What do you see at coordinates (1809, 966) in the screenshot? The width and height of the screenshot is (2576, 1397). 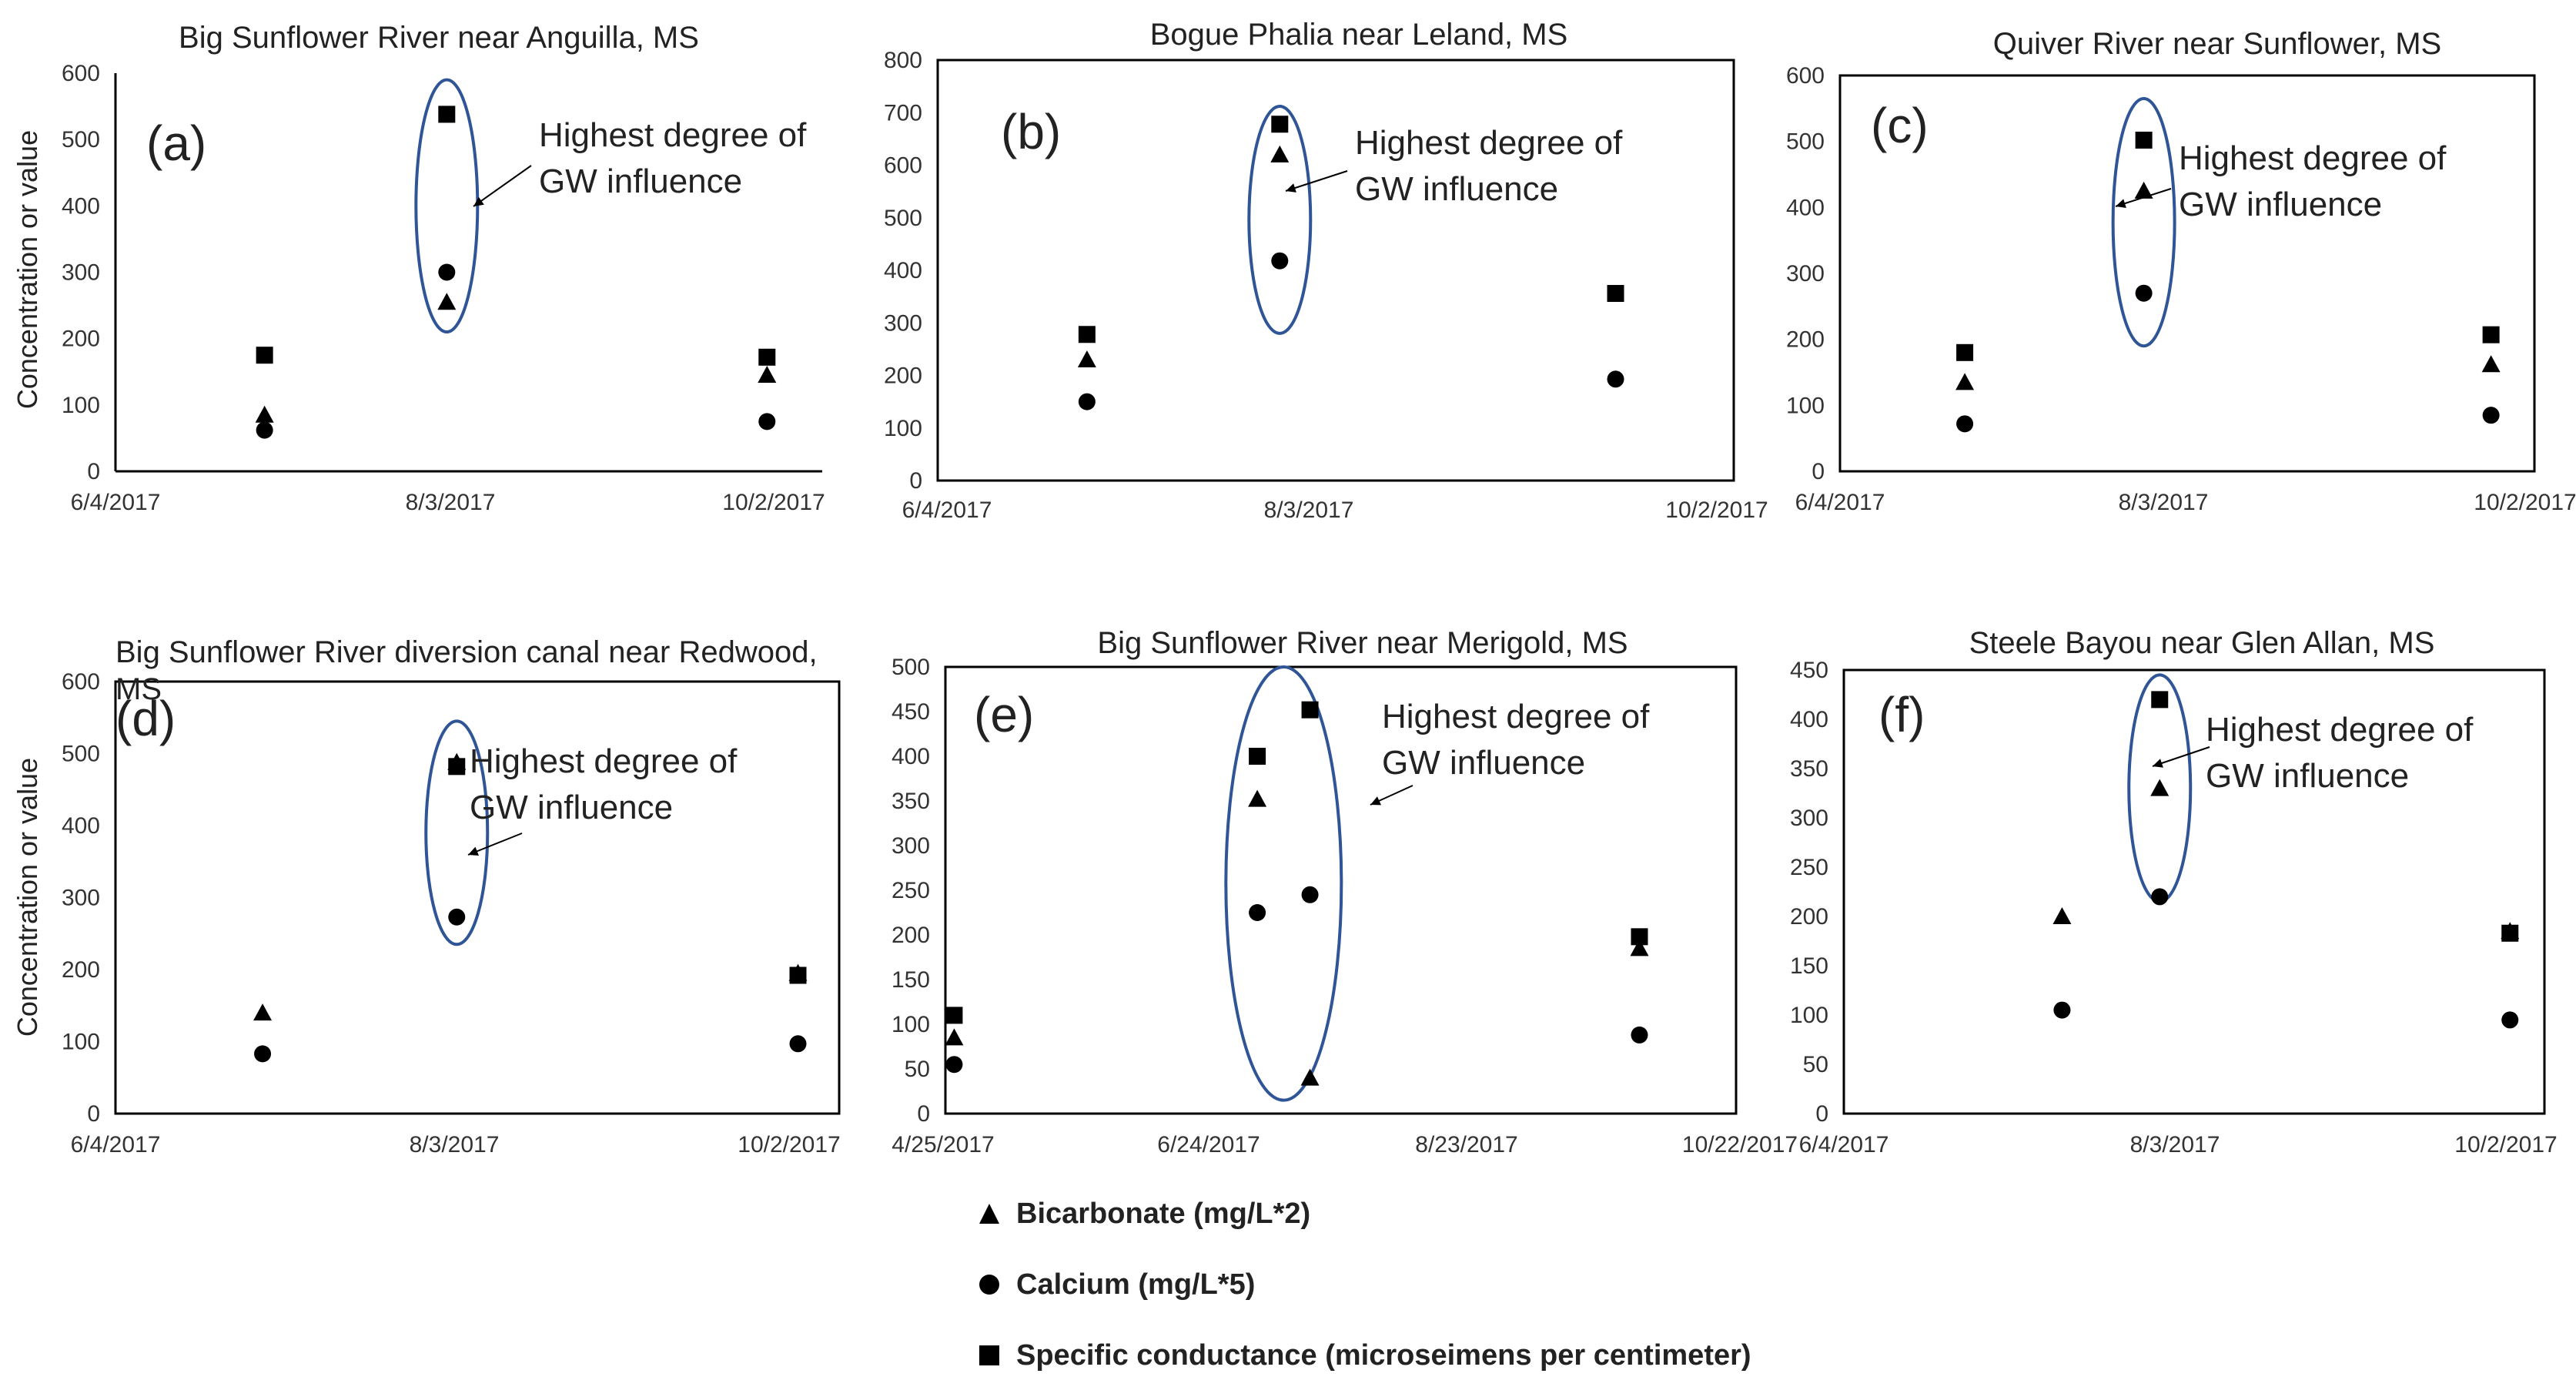 I see `y-tick-label: 150` at bounding box center [1809, 966].